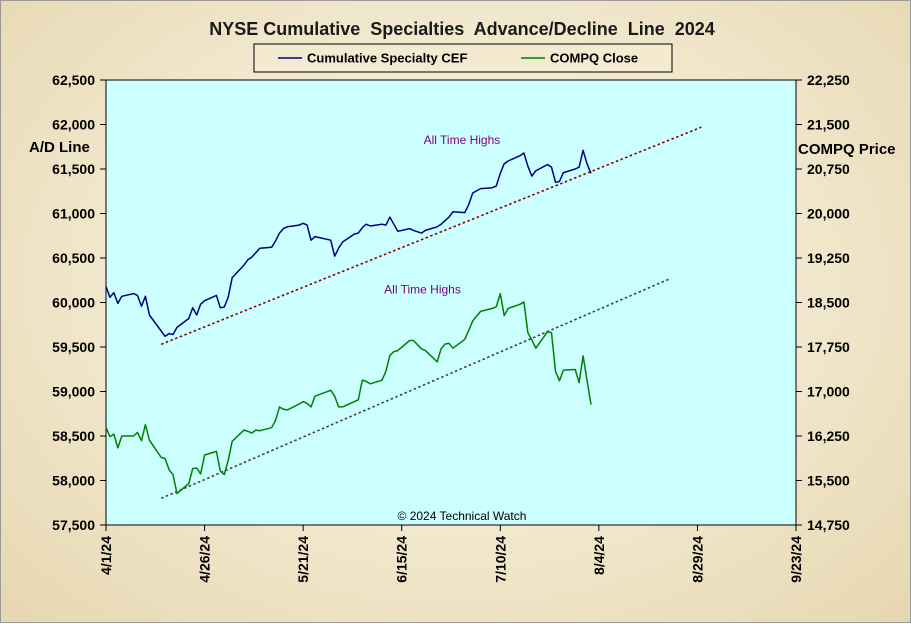  I want to click on legend-label-cef: Cumulative Specialty CEF, so click(387, 58).